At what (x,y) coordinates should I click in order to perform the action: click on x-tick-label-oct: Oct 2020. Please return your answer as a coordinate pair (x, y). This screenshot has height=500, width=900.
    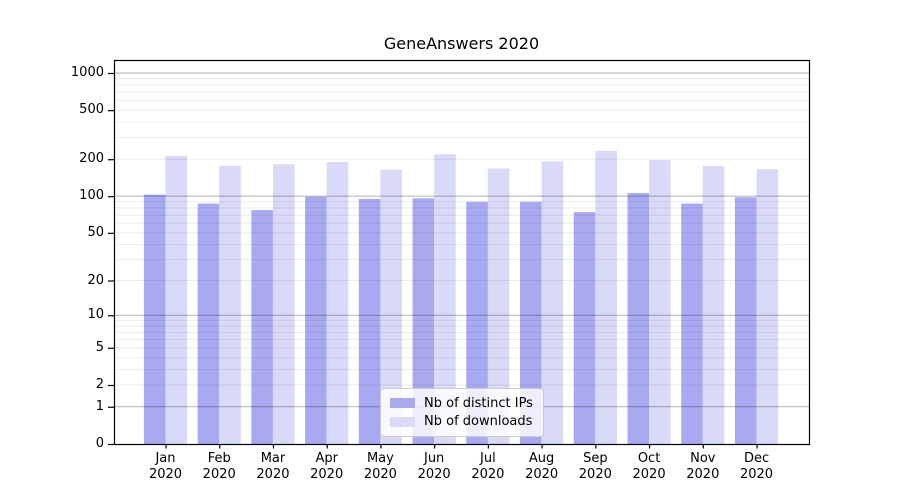
    Looking at the image, I should click on (649, 467).